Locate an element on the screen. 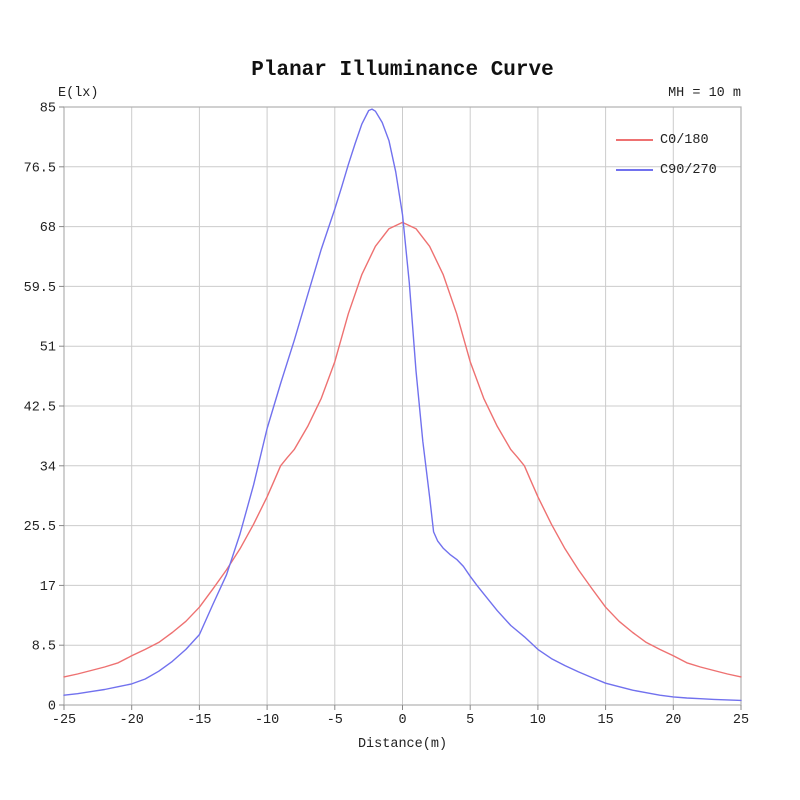 The height and width of the screenshot is (800, 800). x-axis-label: Distance(m) is located at coordinates (402, 744).